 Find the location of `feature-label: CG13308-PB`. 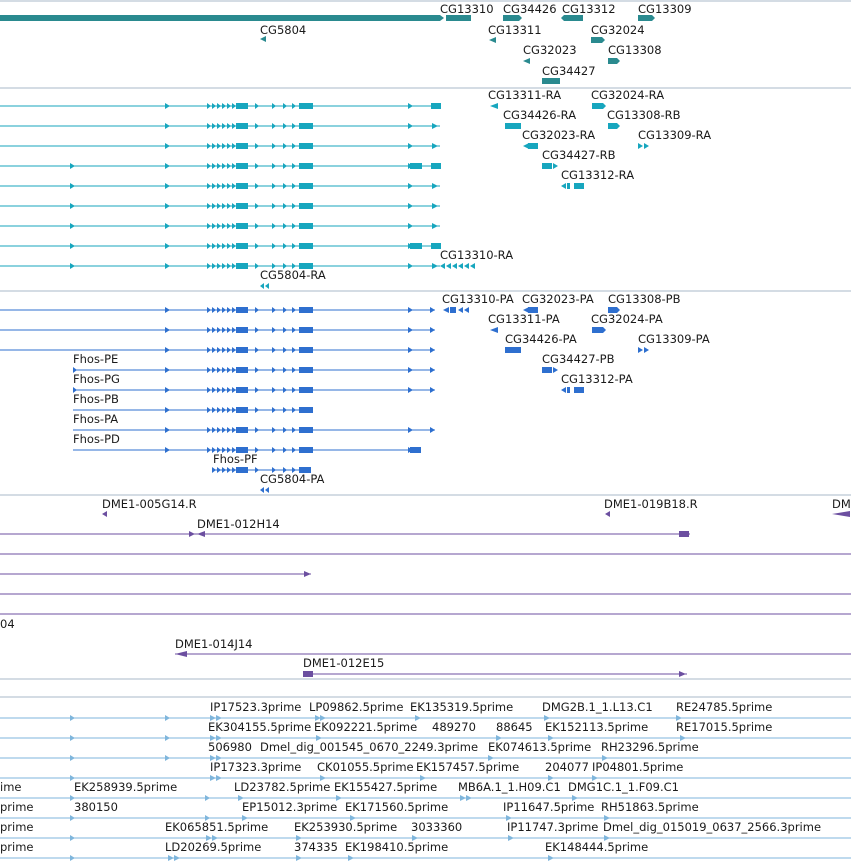

feature-label: CG13308-PB is located at coordinates (644, 299).